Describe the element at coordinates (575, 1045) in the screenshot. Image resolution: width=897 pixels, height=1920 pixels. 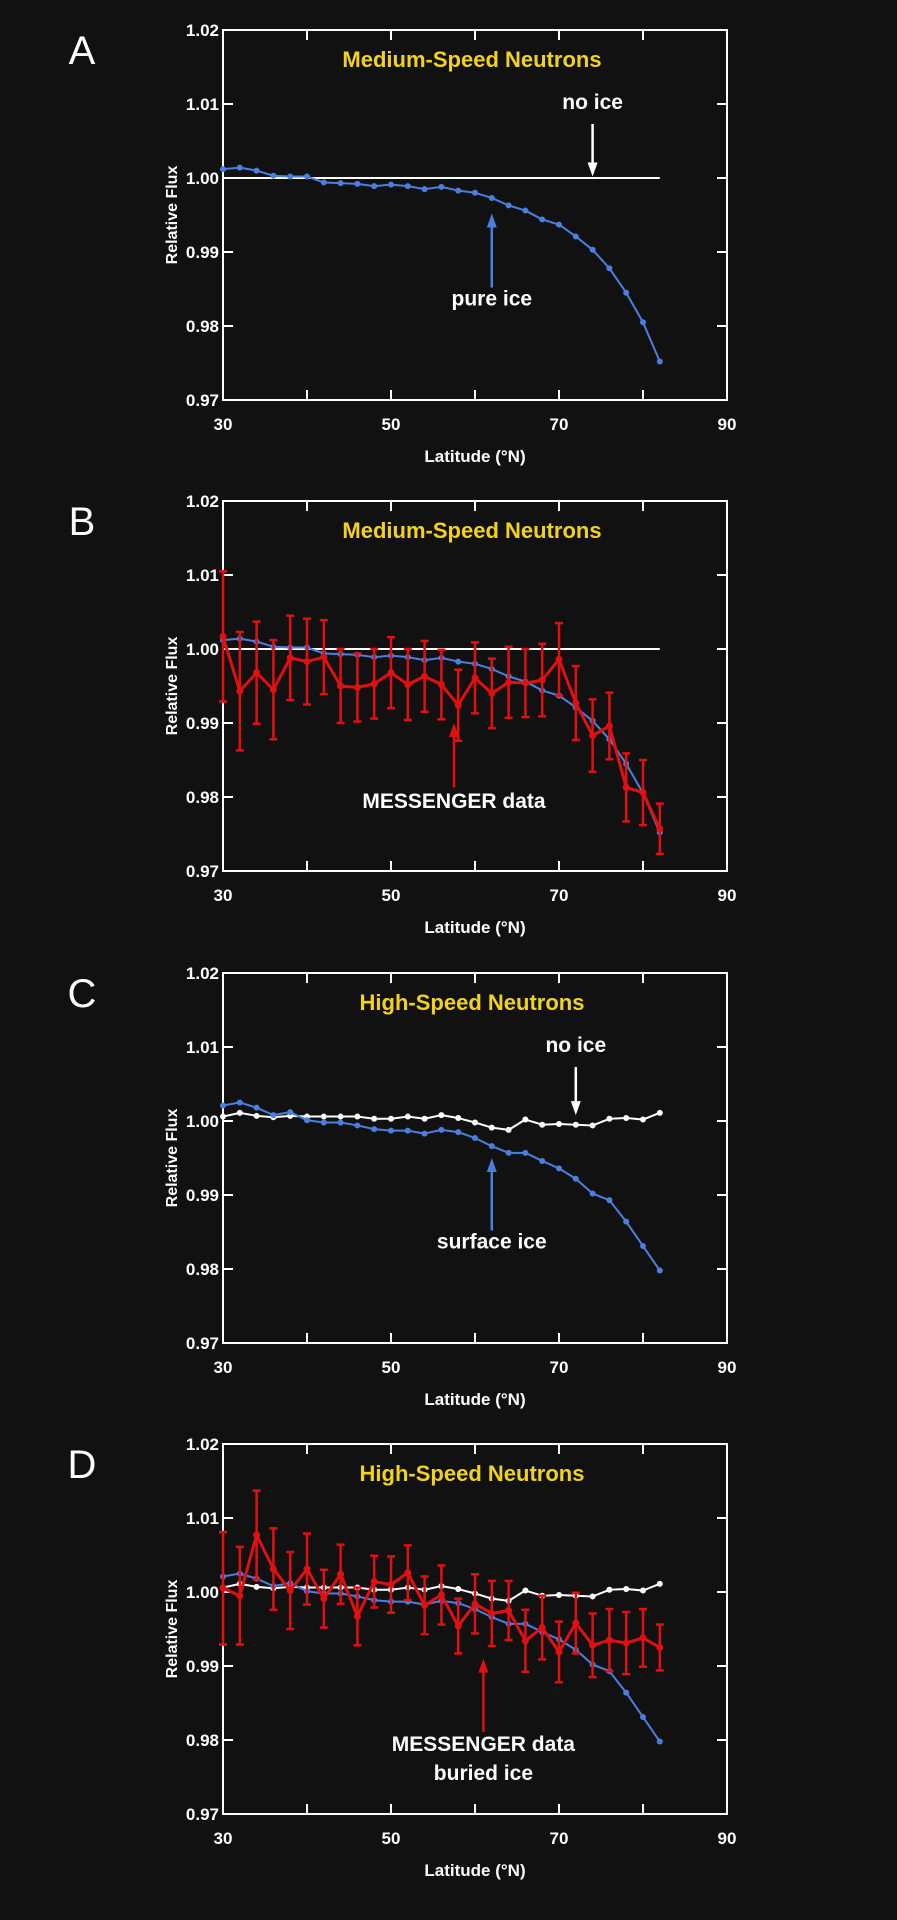
I see `annotation-label: no ice` at that location.